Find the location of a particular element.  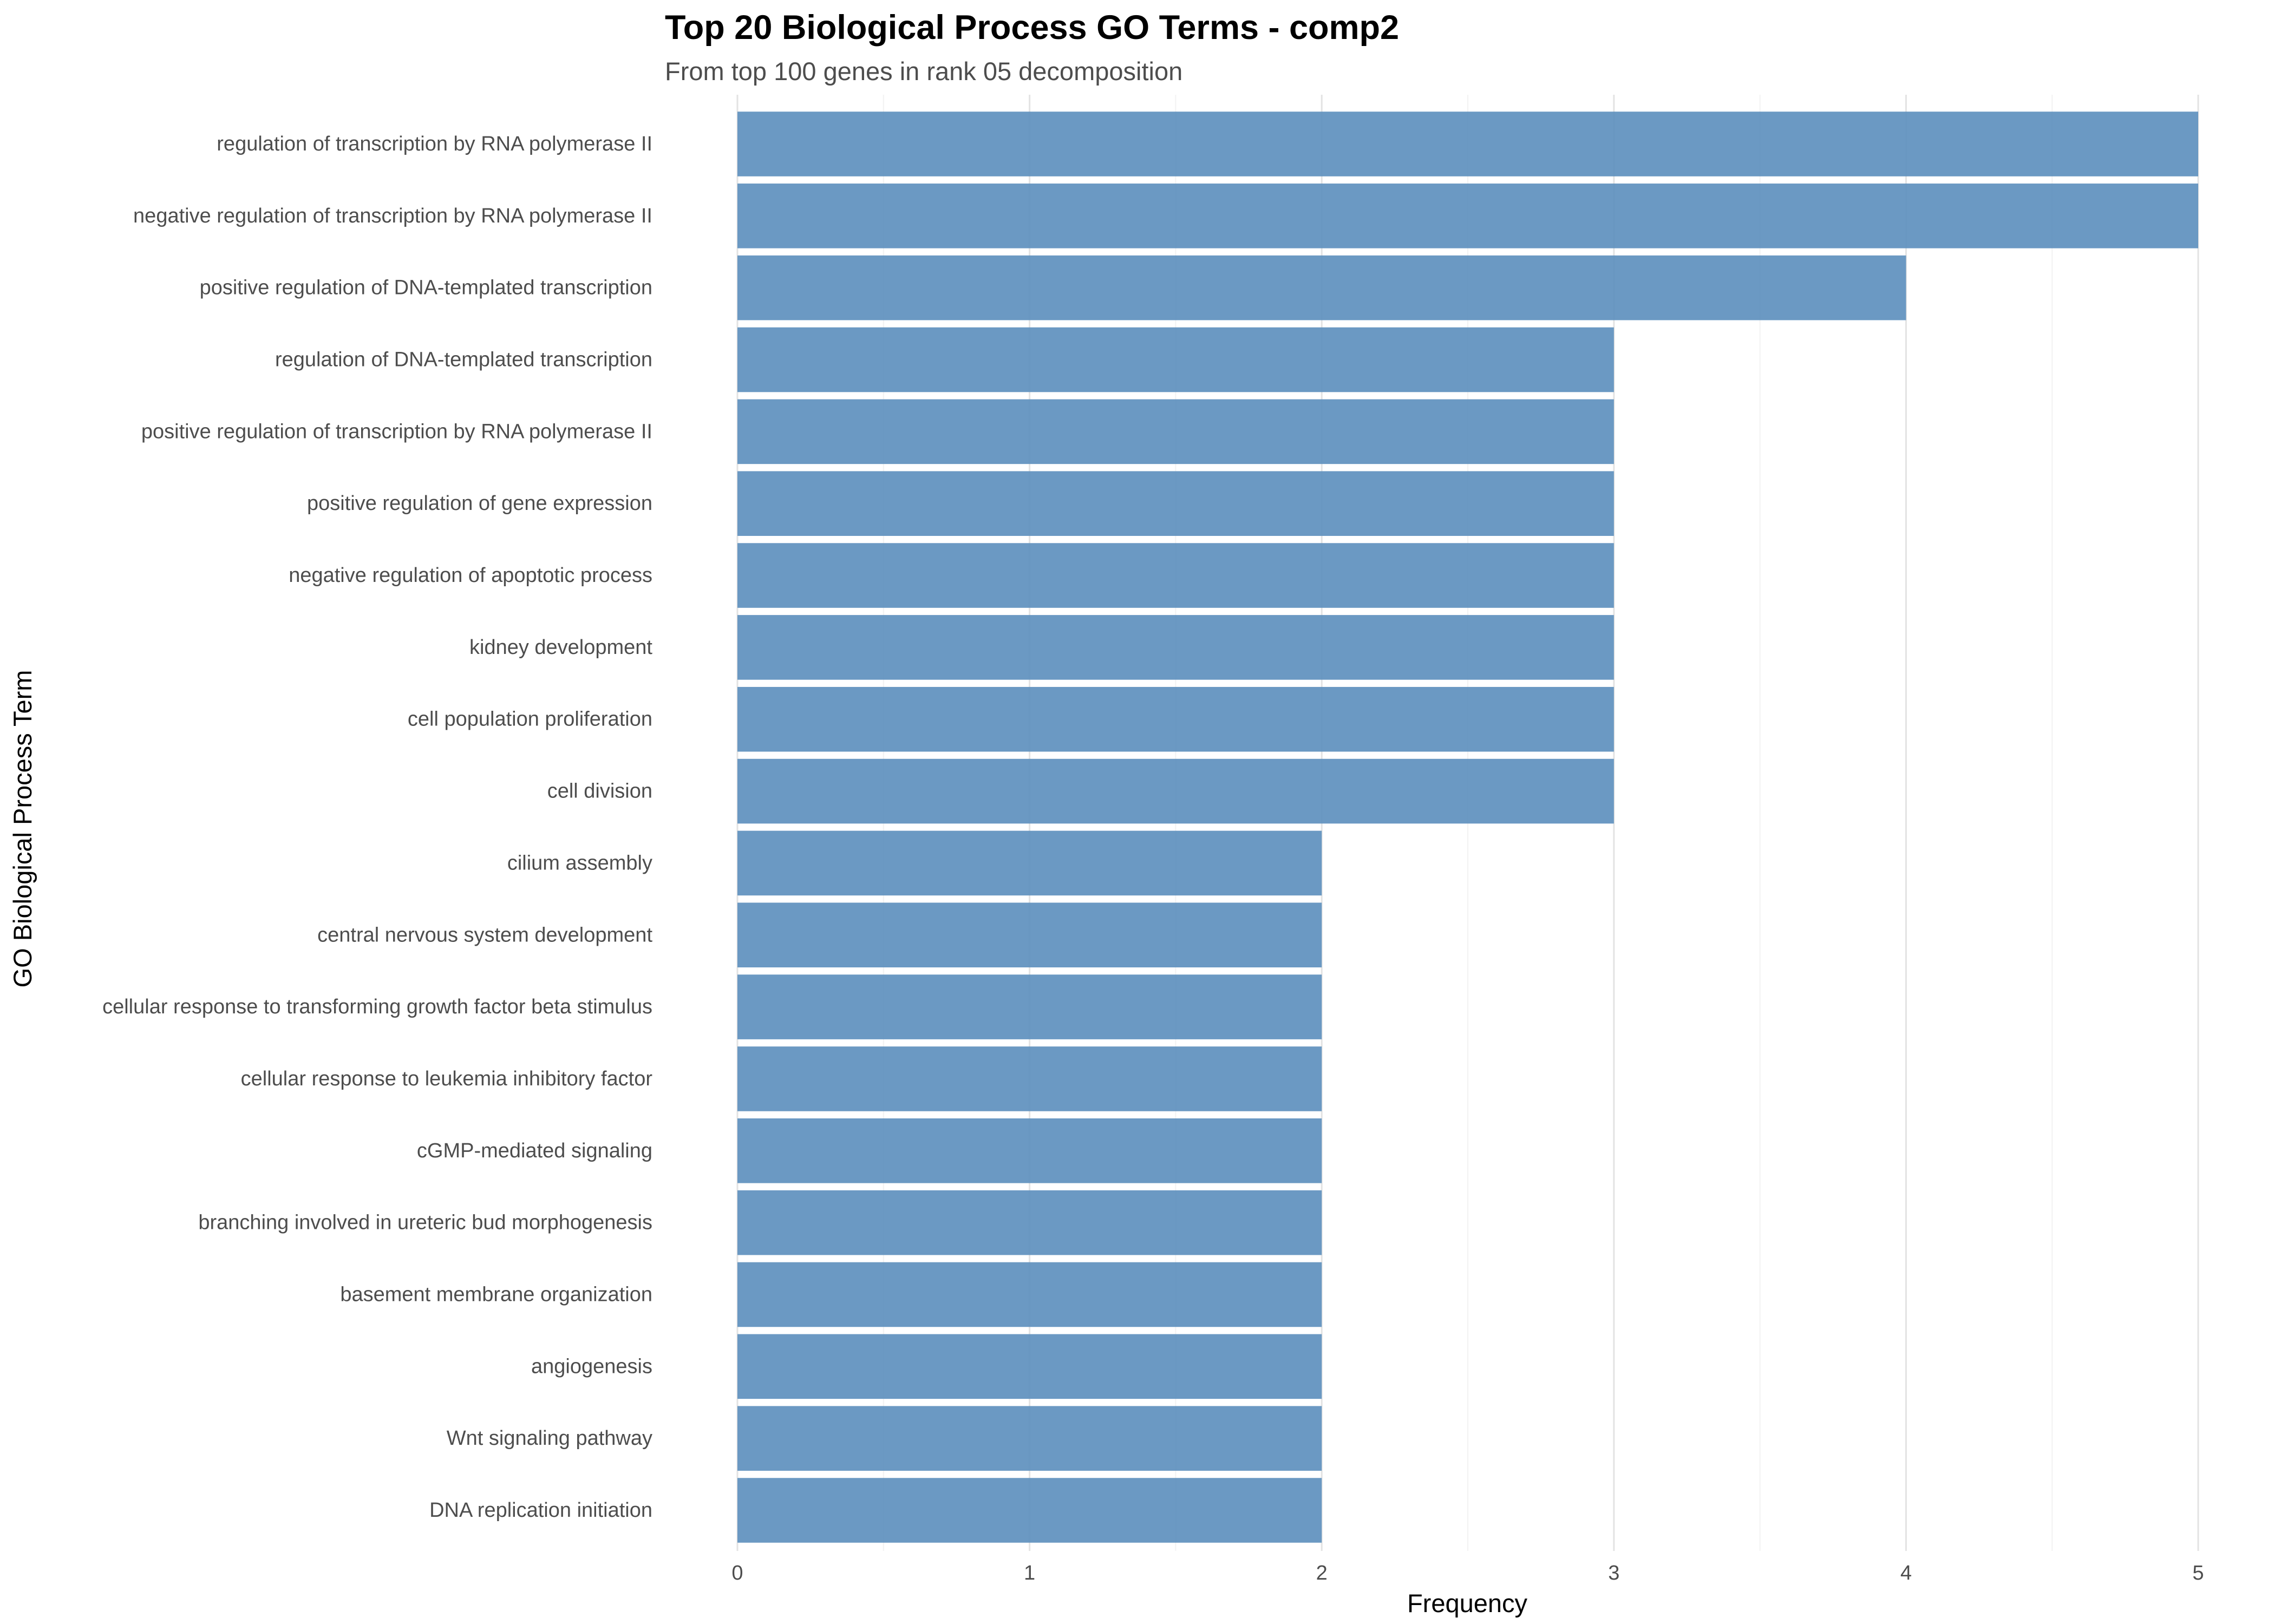

x-tick-label: 2 is located at coordinates (1322, 1573).